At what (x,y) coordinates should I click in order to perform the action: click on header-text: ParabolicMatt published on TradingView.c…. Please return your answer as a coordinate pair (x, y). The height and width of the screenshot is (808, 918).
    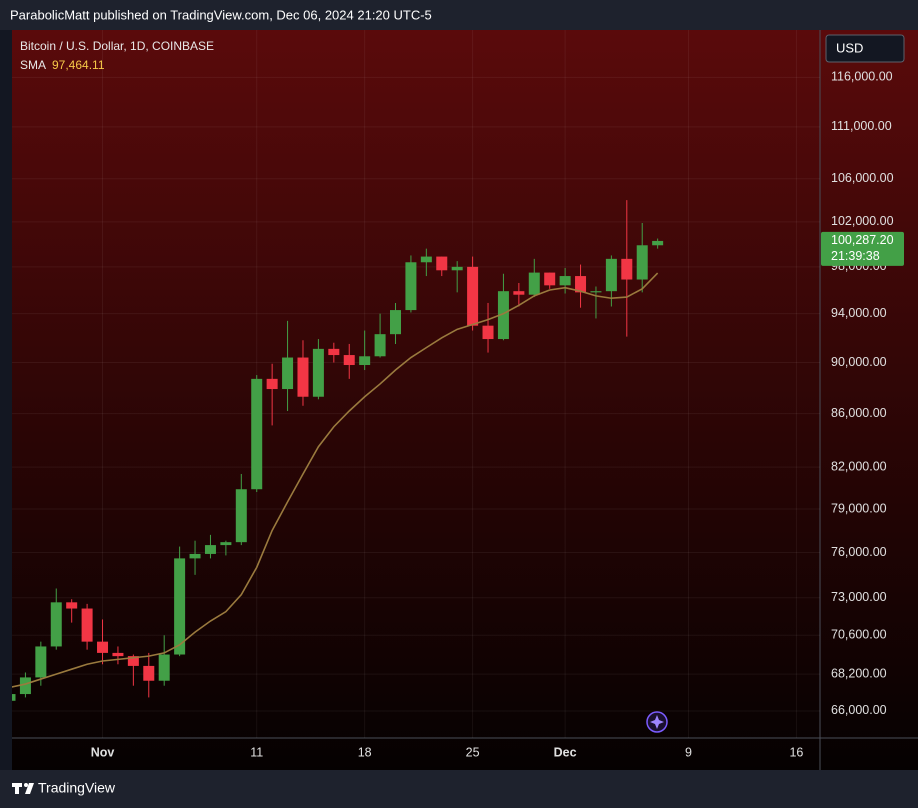
    Looking at the image, I should click on (221, 14).